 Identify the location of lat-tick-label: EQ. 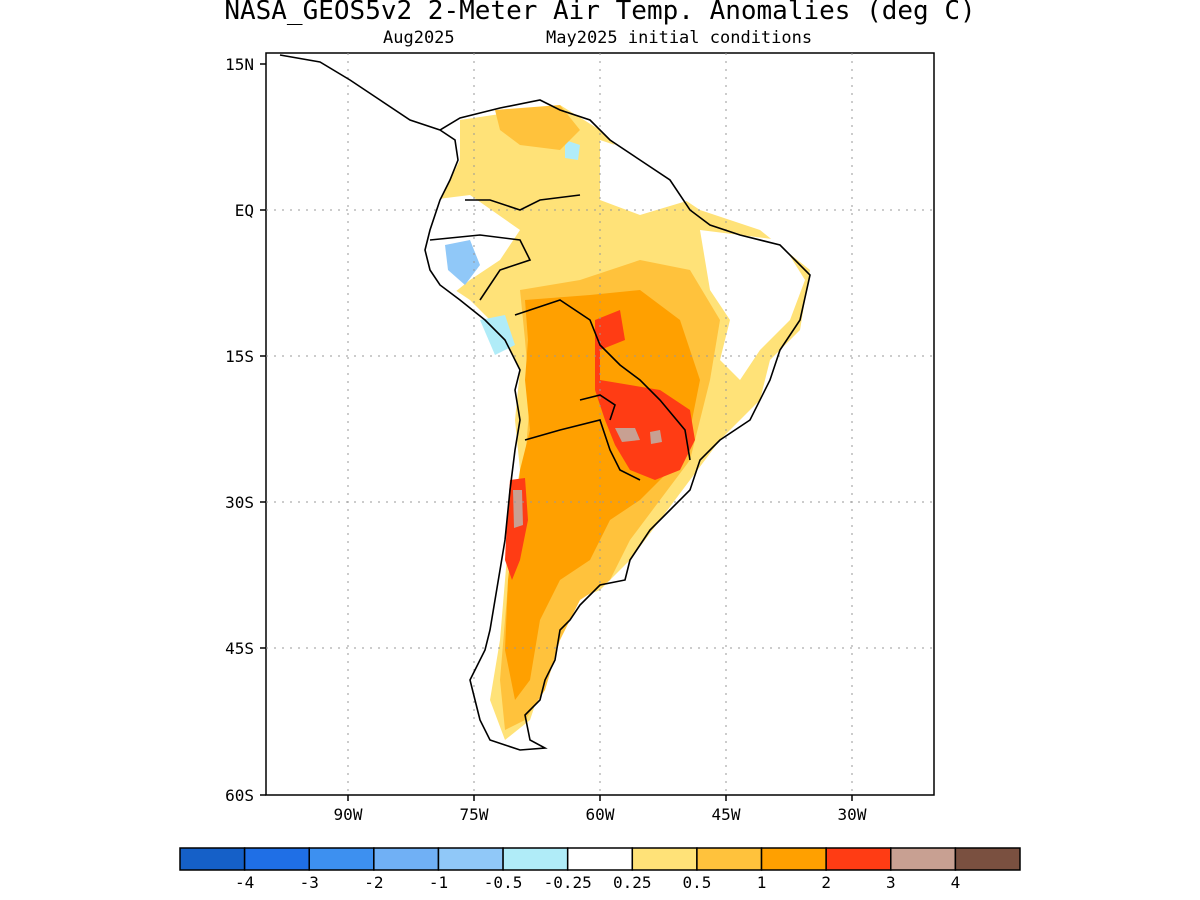
(244, 210).